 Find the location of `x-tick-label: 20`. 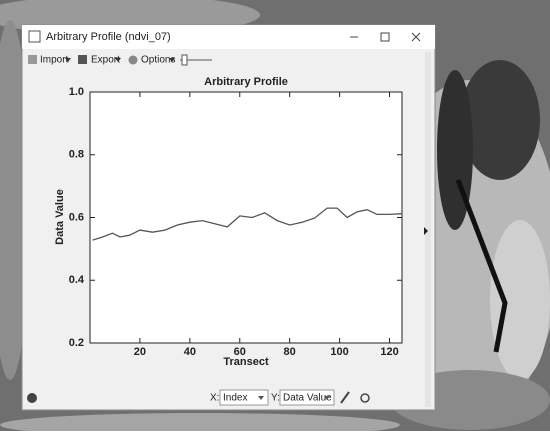

x-tick-label: 20 is located at coordinates (140, 352).